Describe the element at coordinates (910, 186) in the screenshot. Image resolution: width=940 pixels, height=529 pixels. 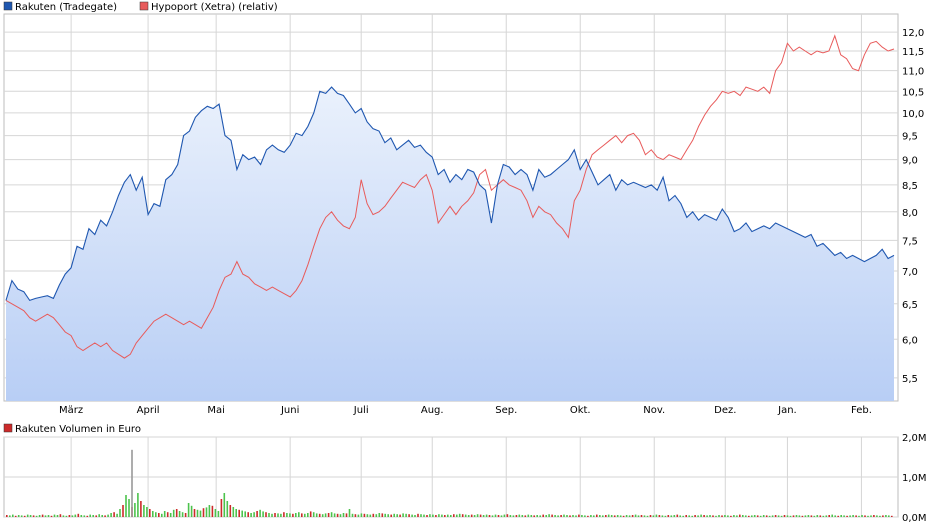
I see `price-y-tick-label: 8,5` at that location.